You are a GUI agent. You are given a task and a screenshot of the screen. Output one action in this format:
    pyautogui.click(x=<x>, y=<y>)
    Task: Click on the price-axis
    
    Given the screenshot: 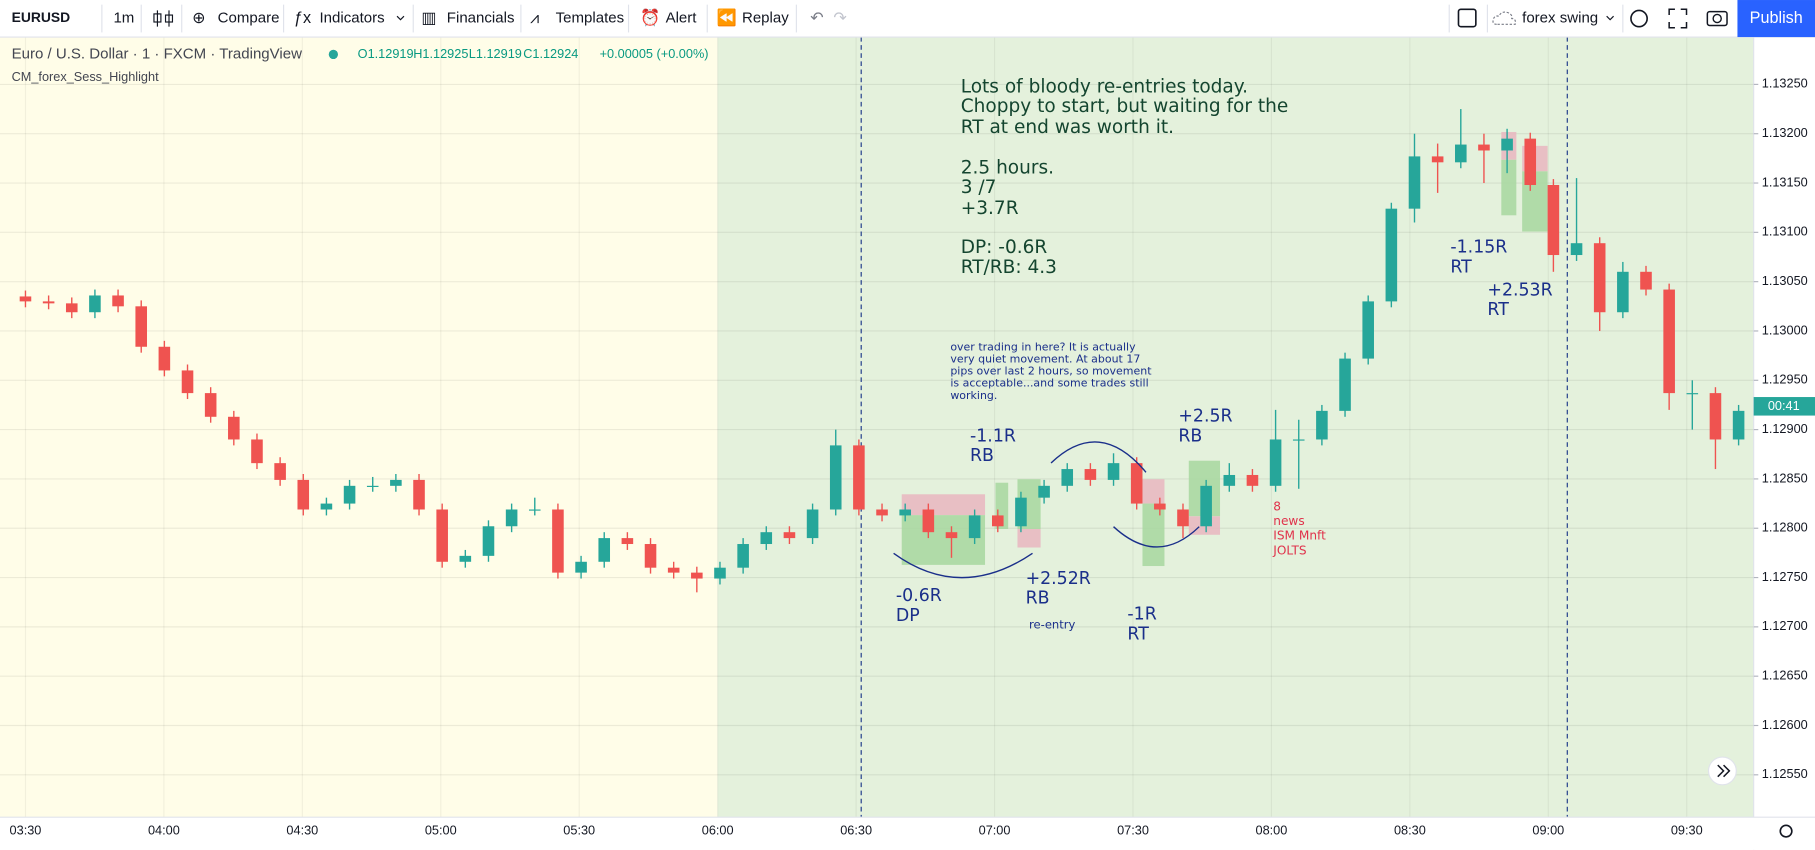 What is the action you would take?
    pyautogui.click(x=1784, y=427)
    